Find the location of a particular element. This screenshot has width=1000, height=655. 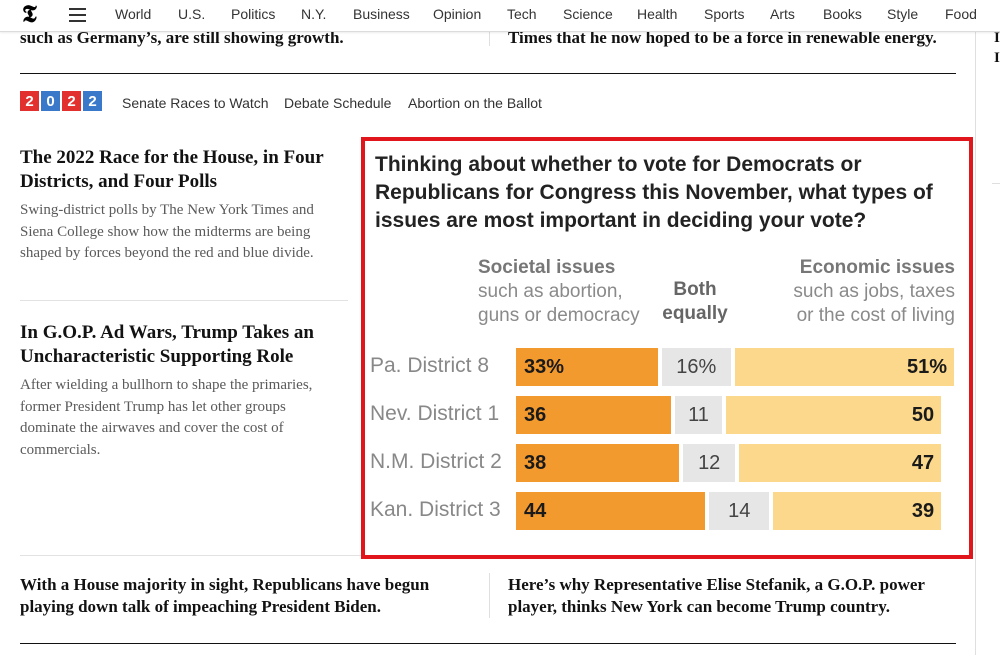

nav-item-business: Business is located at coordinates (381, 14).